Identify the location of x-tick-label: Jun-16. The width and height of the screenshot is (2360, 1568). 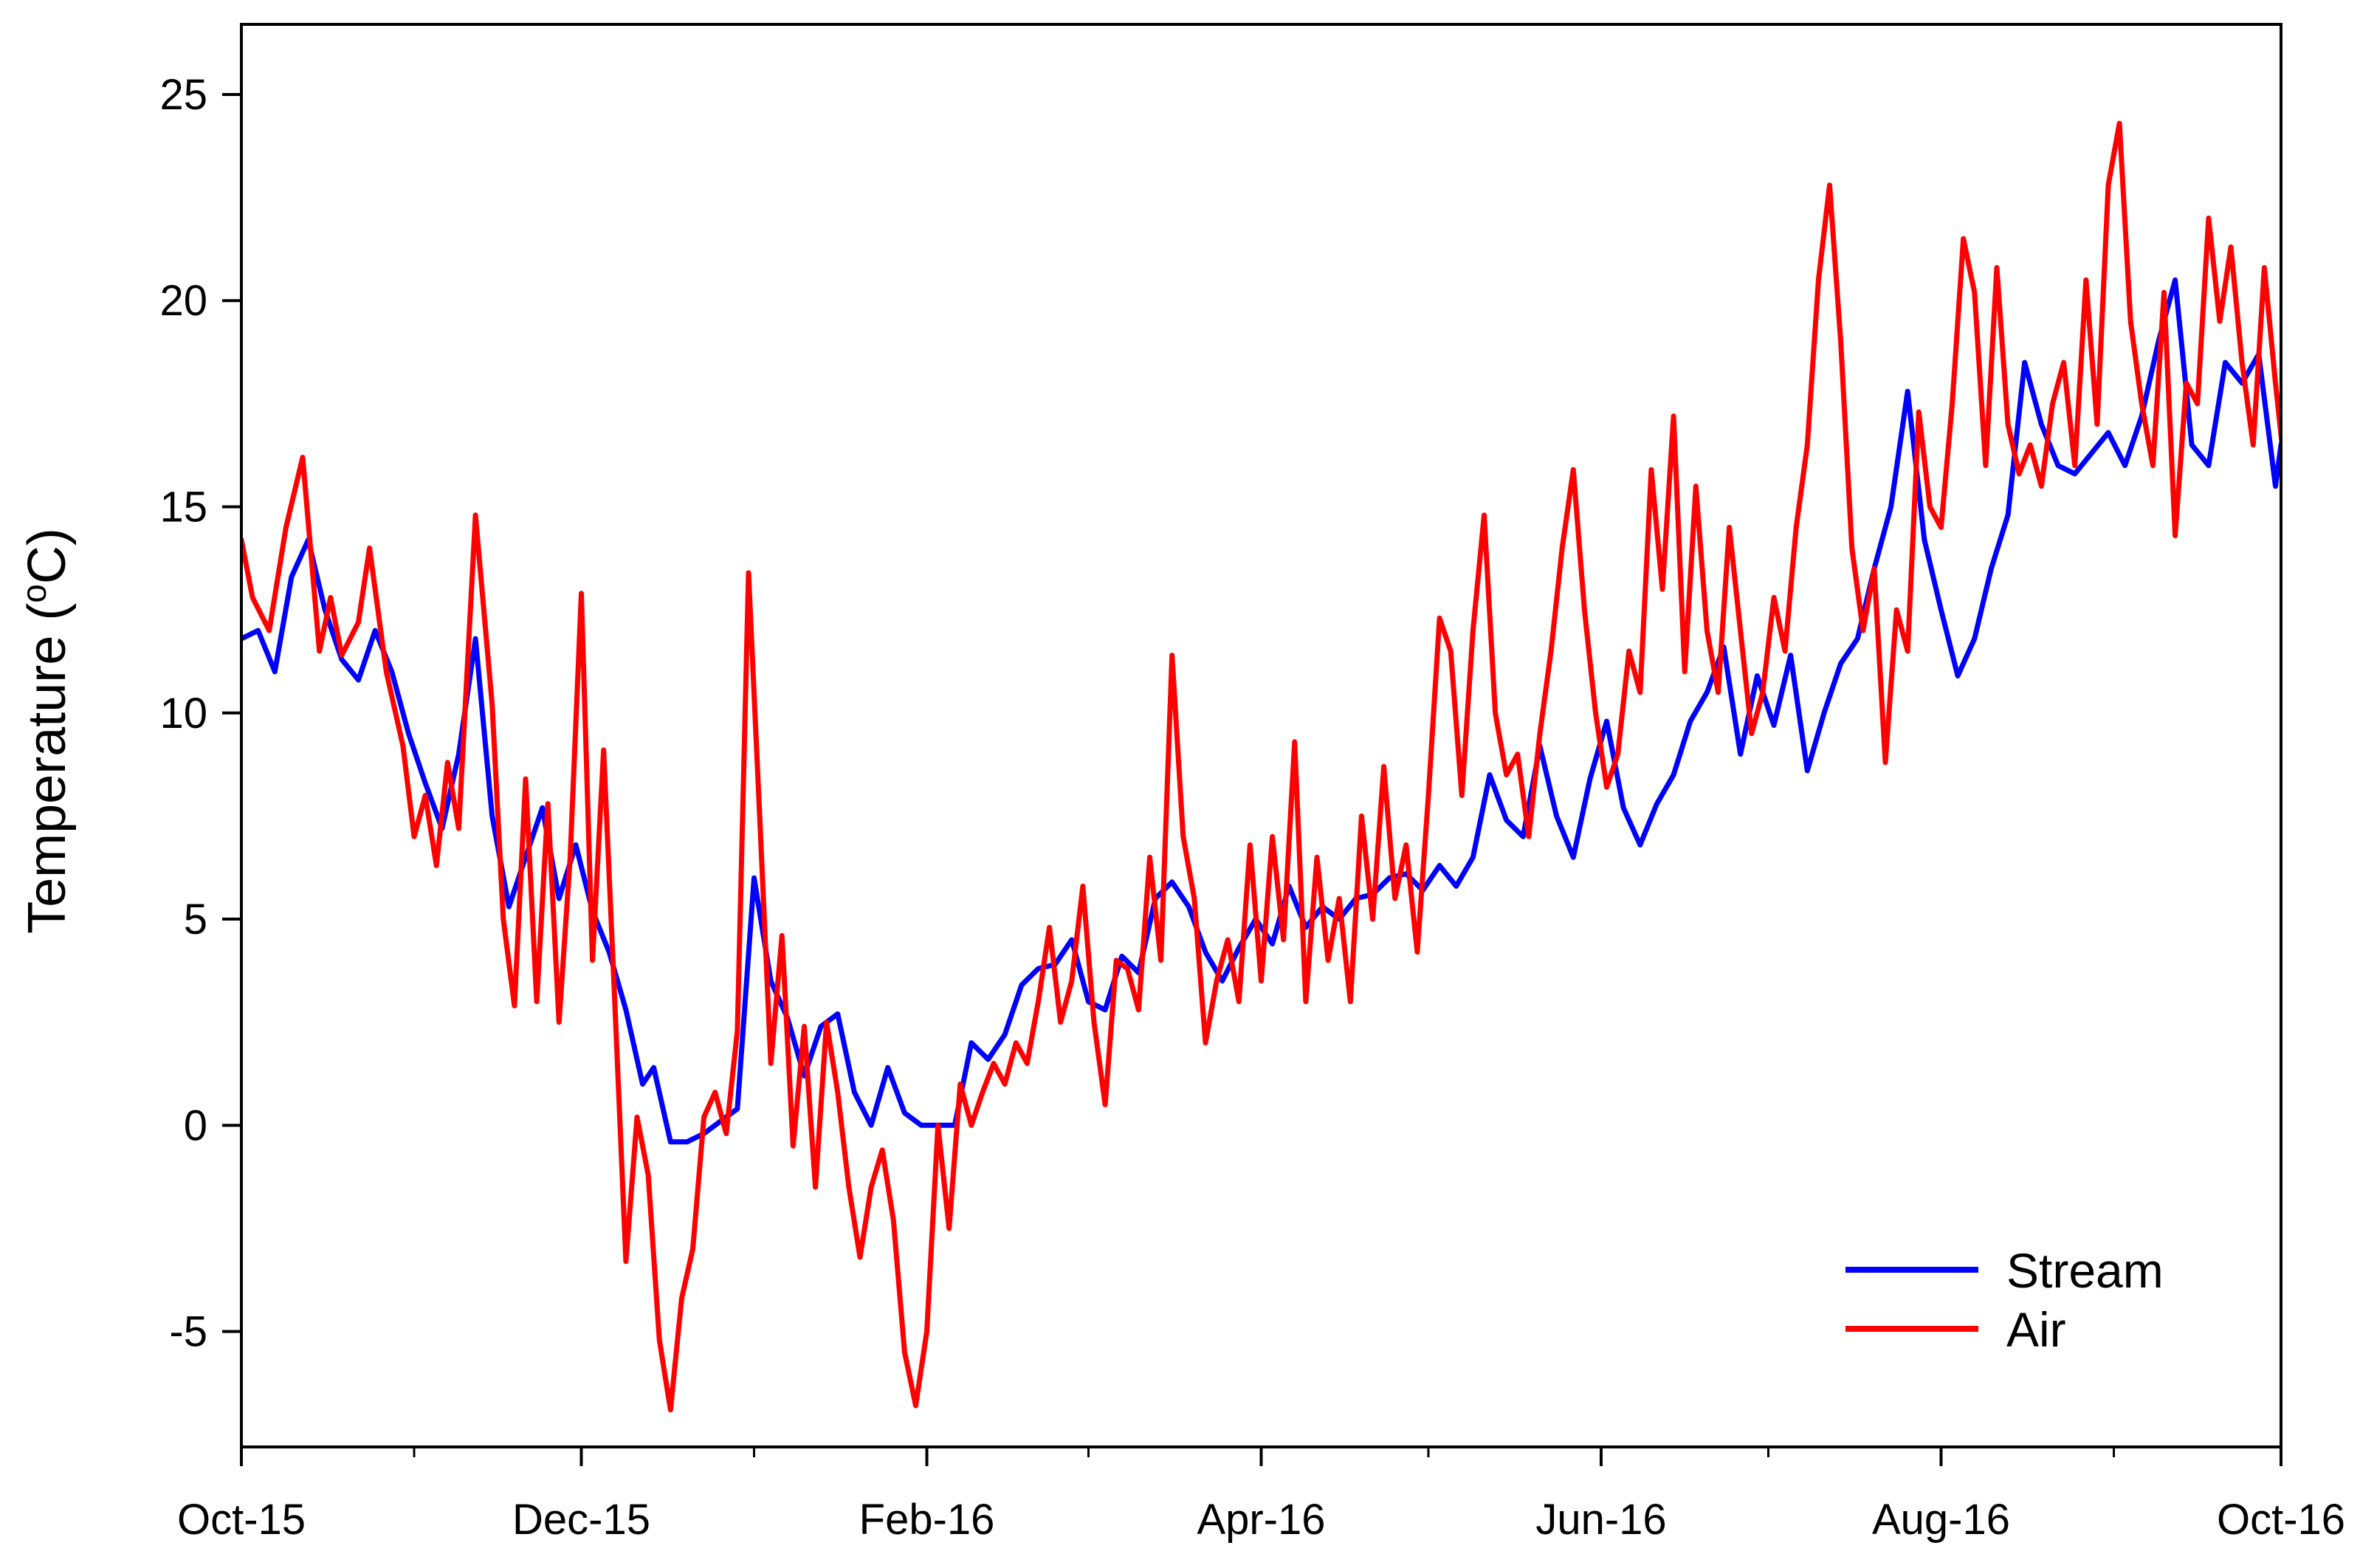
(1600, 1520).